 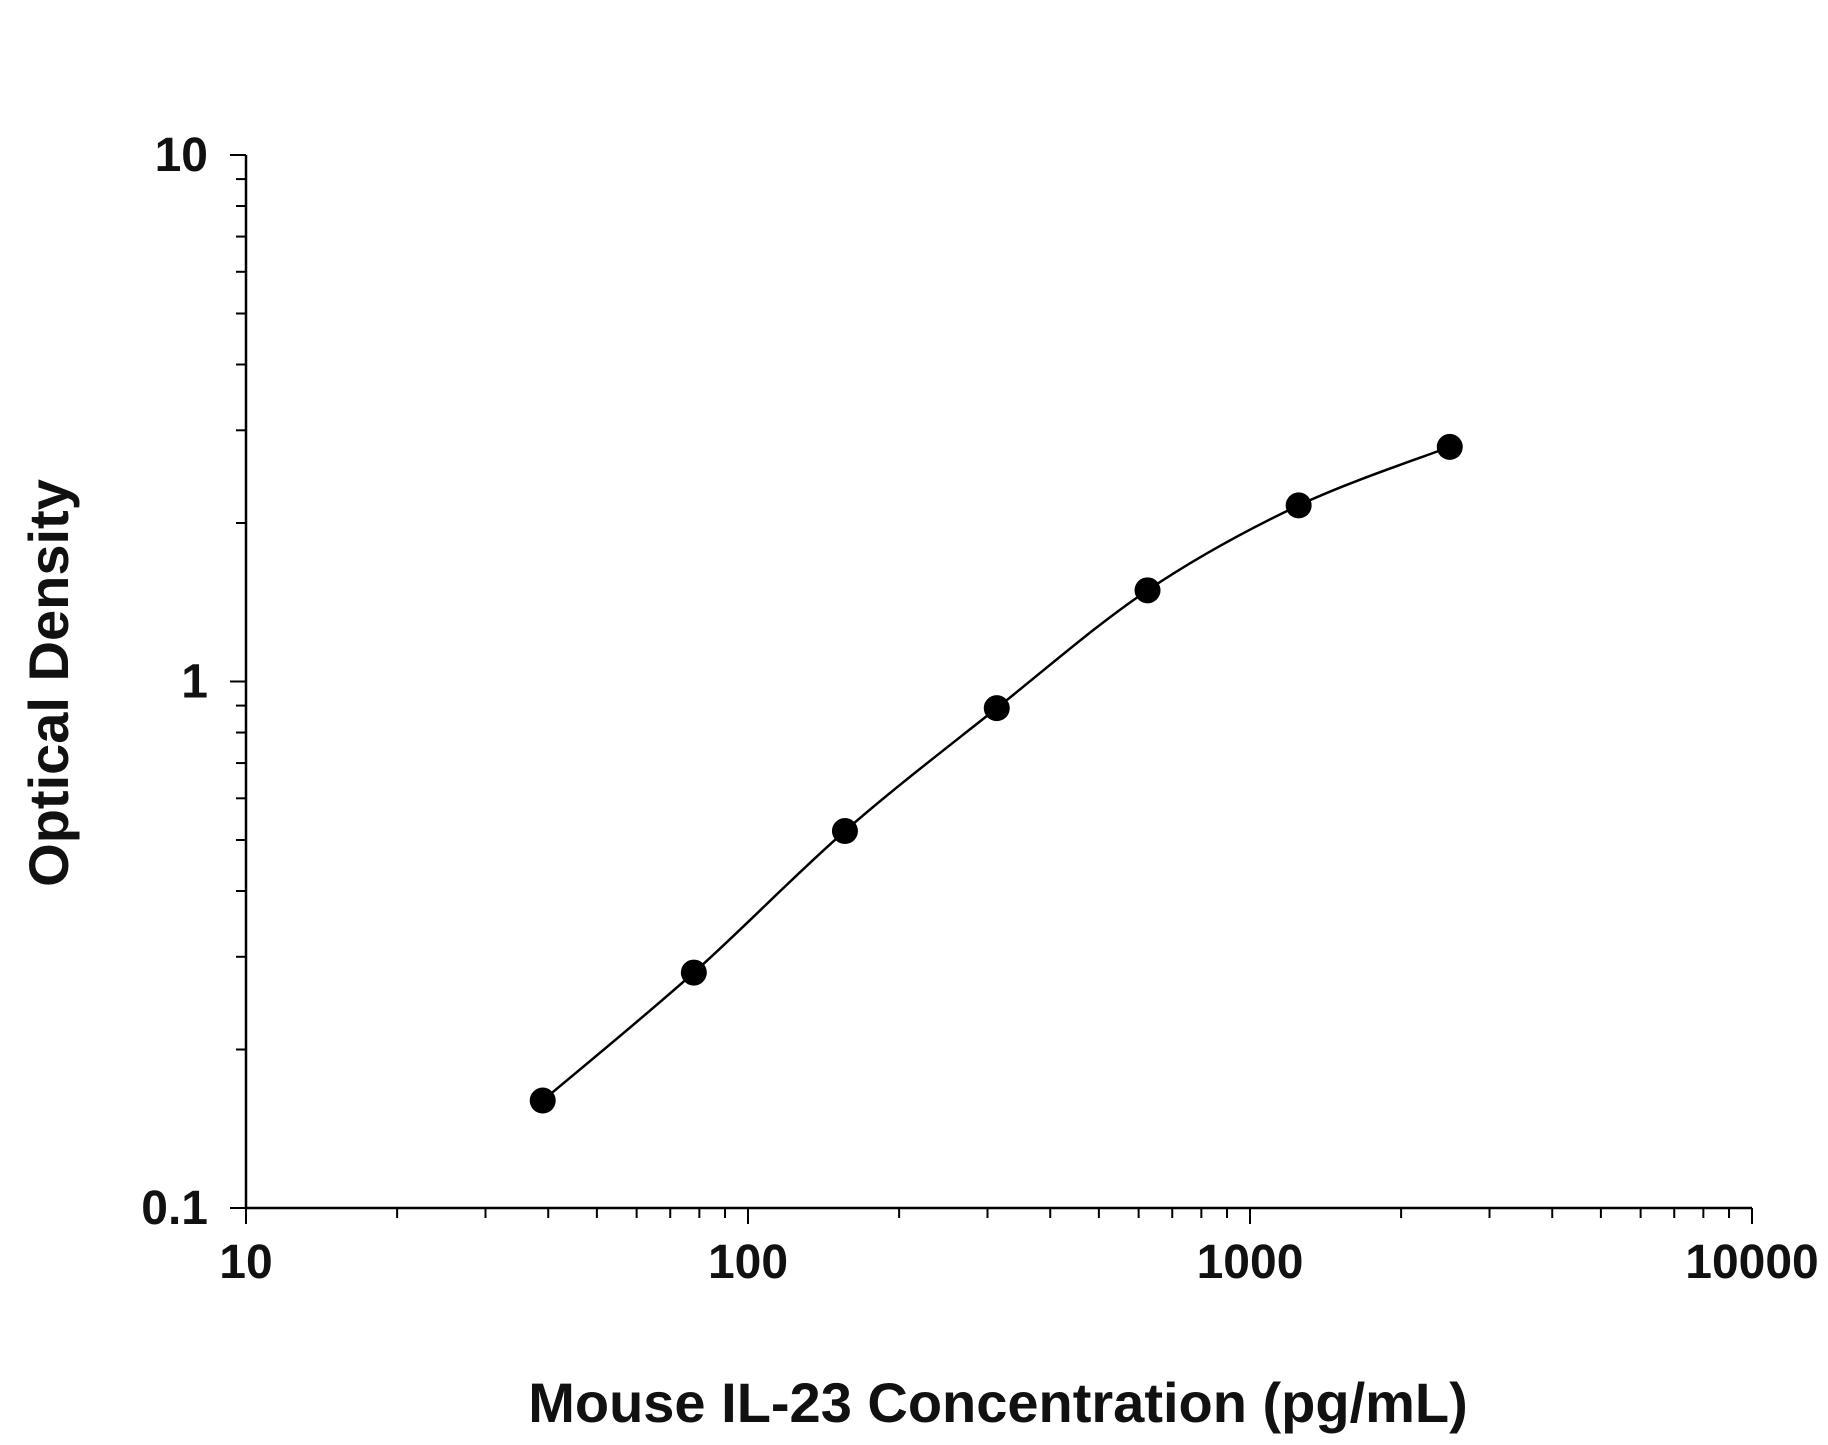 What do you see at coordinates (174, 1208) in the screenshot?
I see `y-tick-label: 0.1` at bounding box center [174, 1208].